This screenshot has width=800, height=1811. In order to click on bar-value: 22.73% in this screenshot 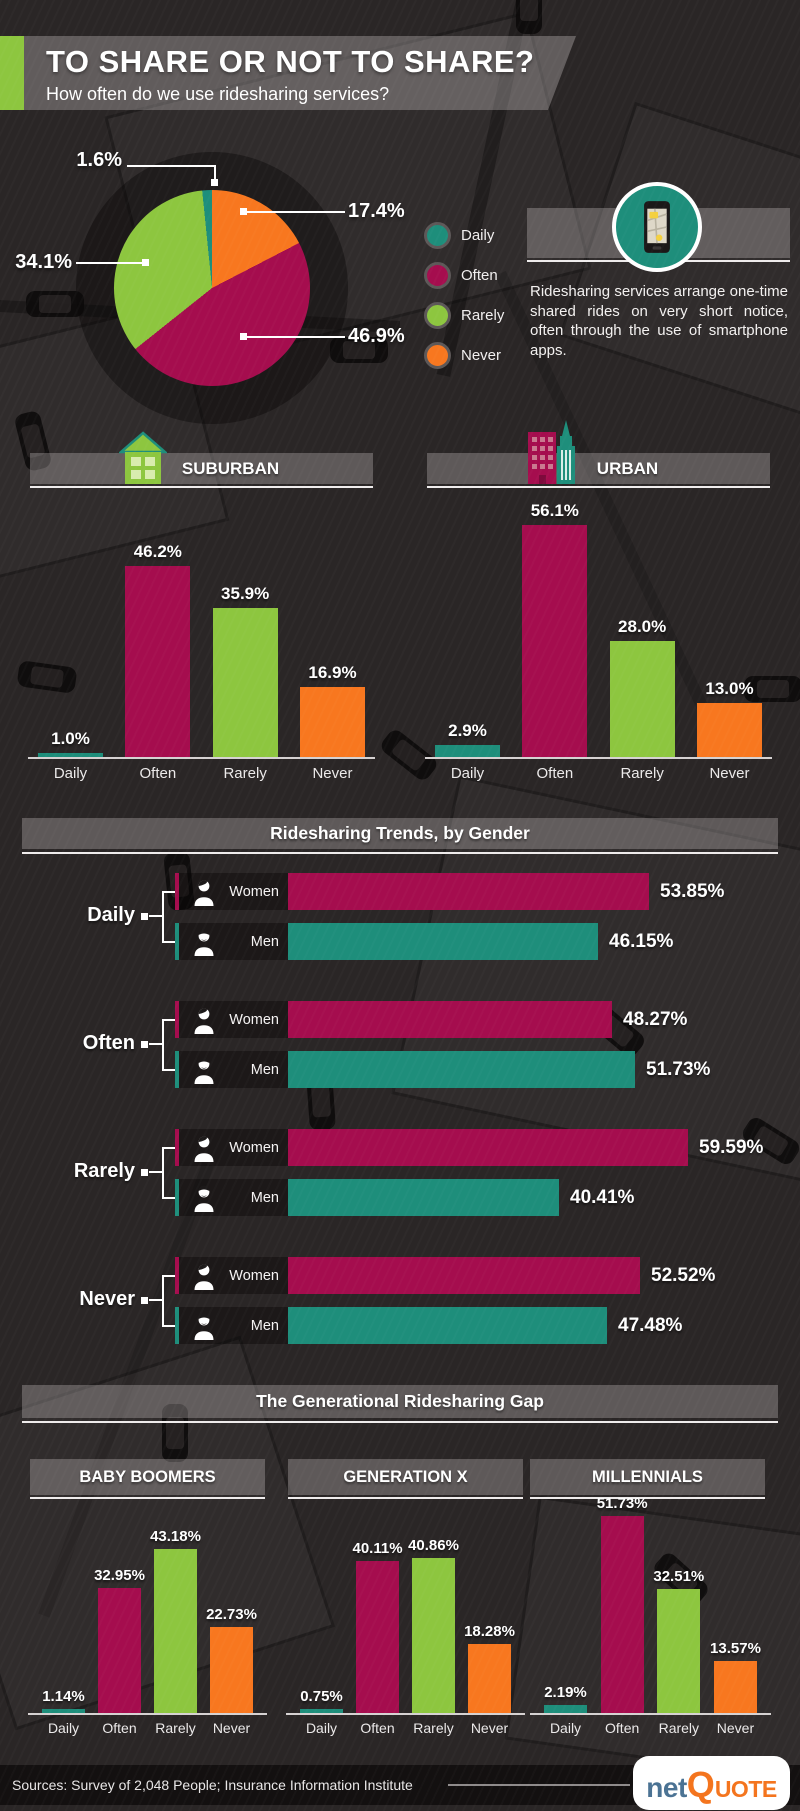, I will do `click(231, 1614)`.